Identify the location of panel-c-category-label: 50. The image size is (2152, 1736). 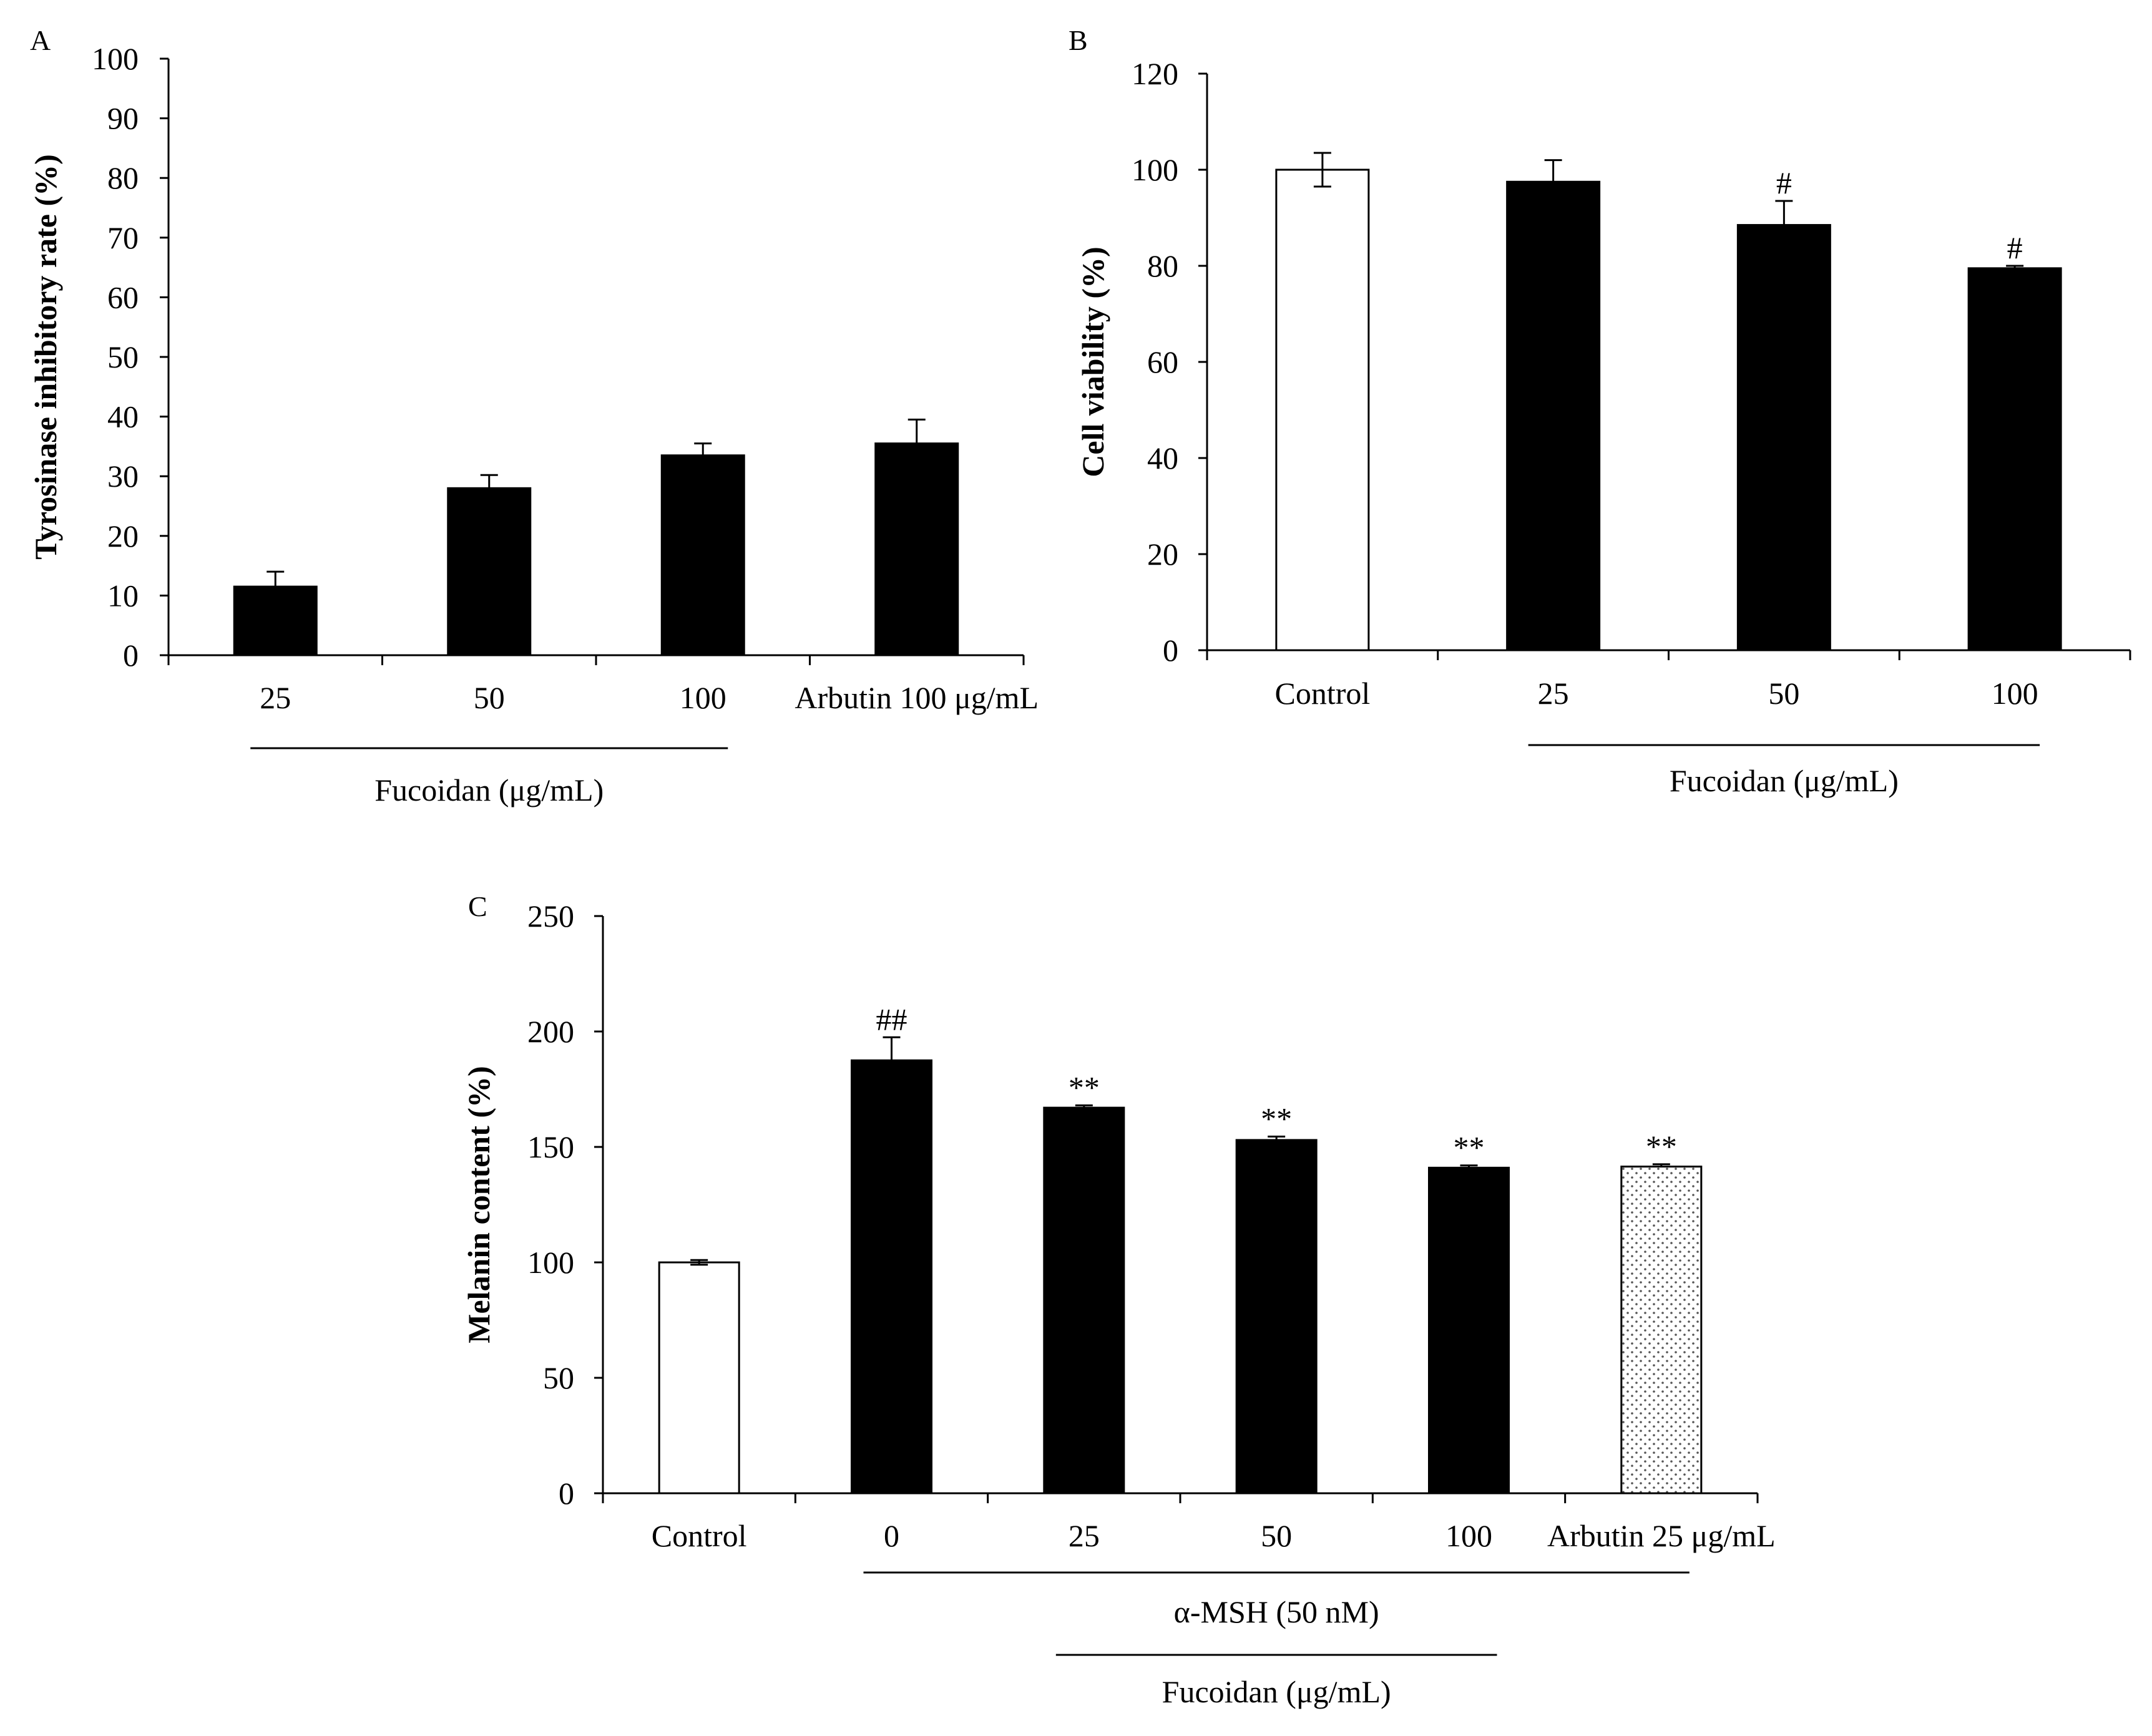
(1276, 1535).